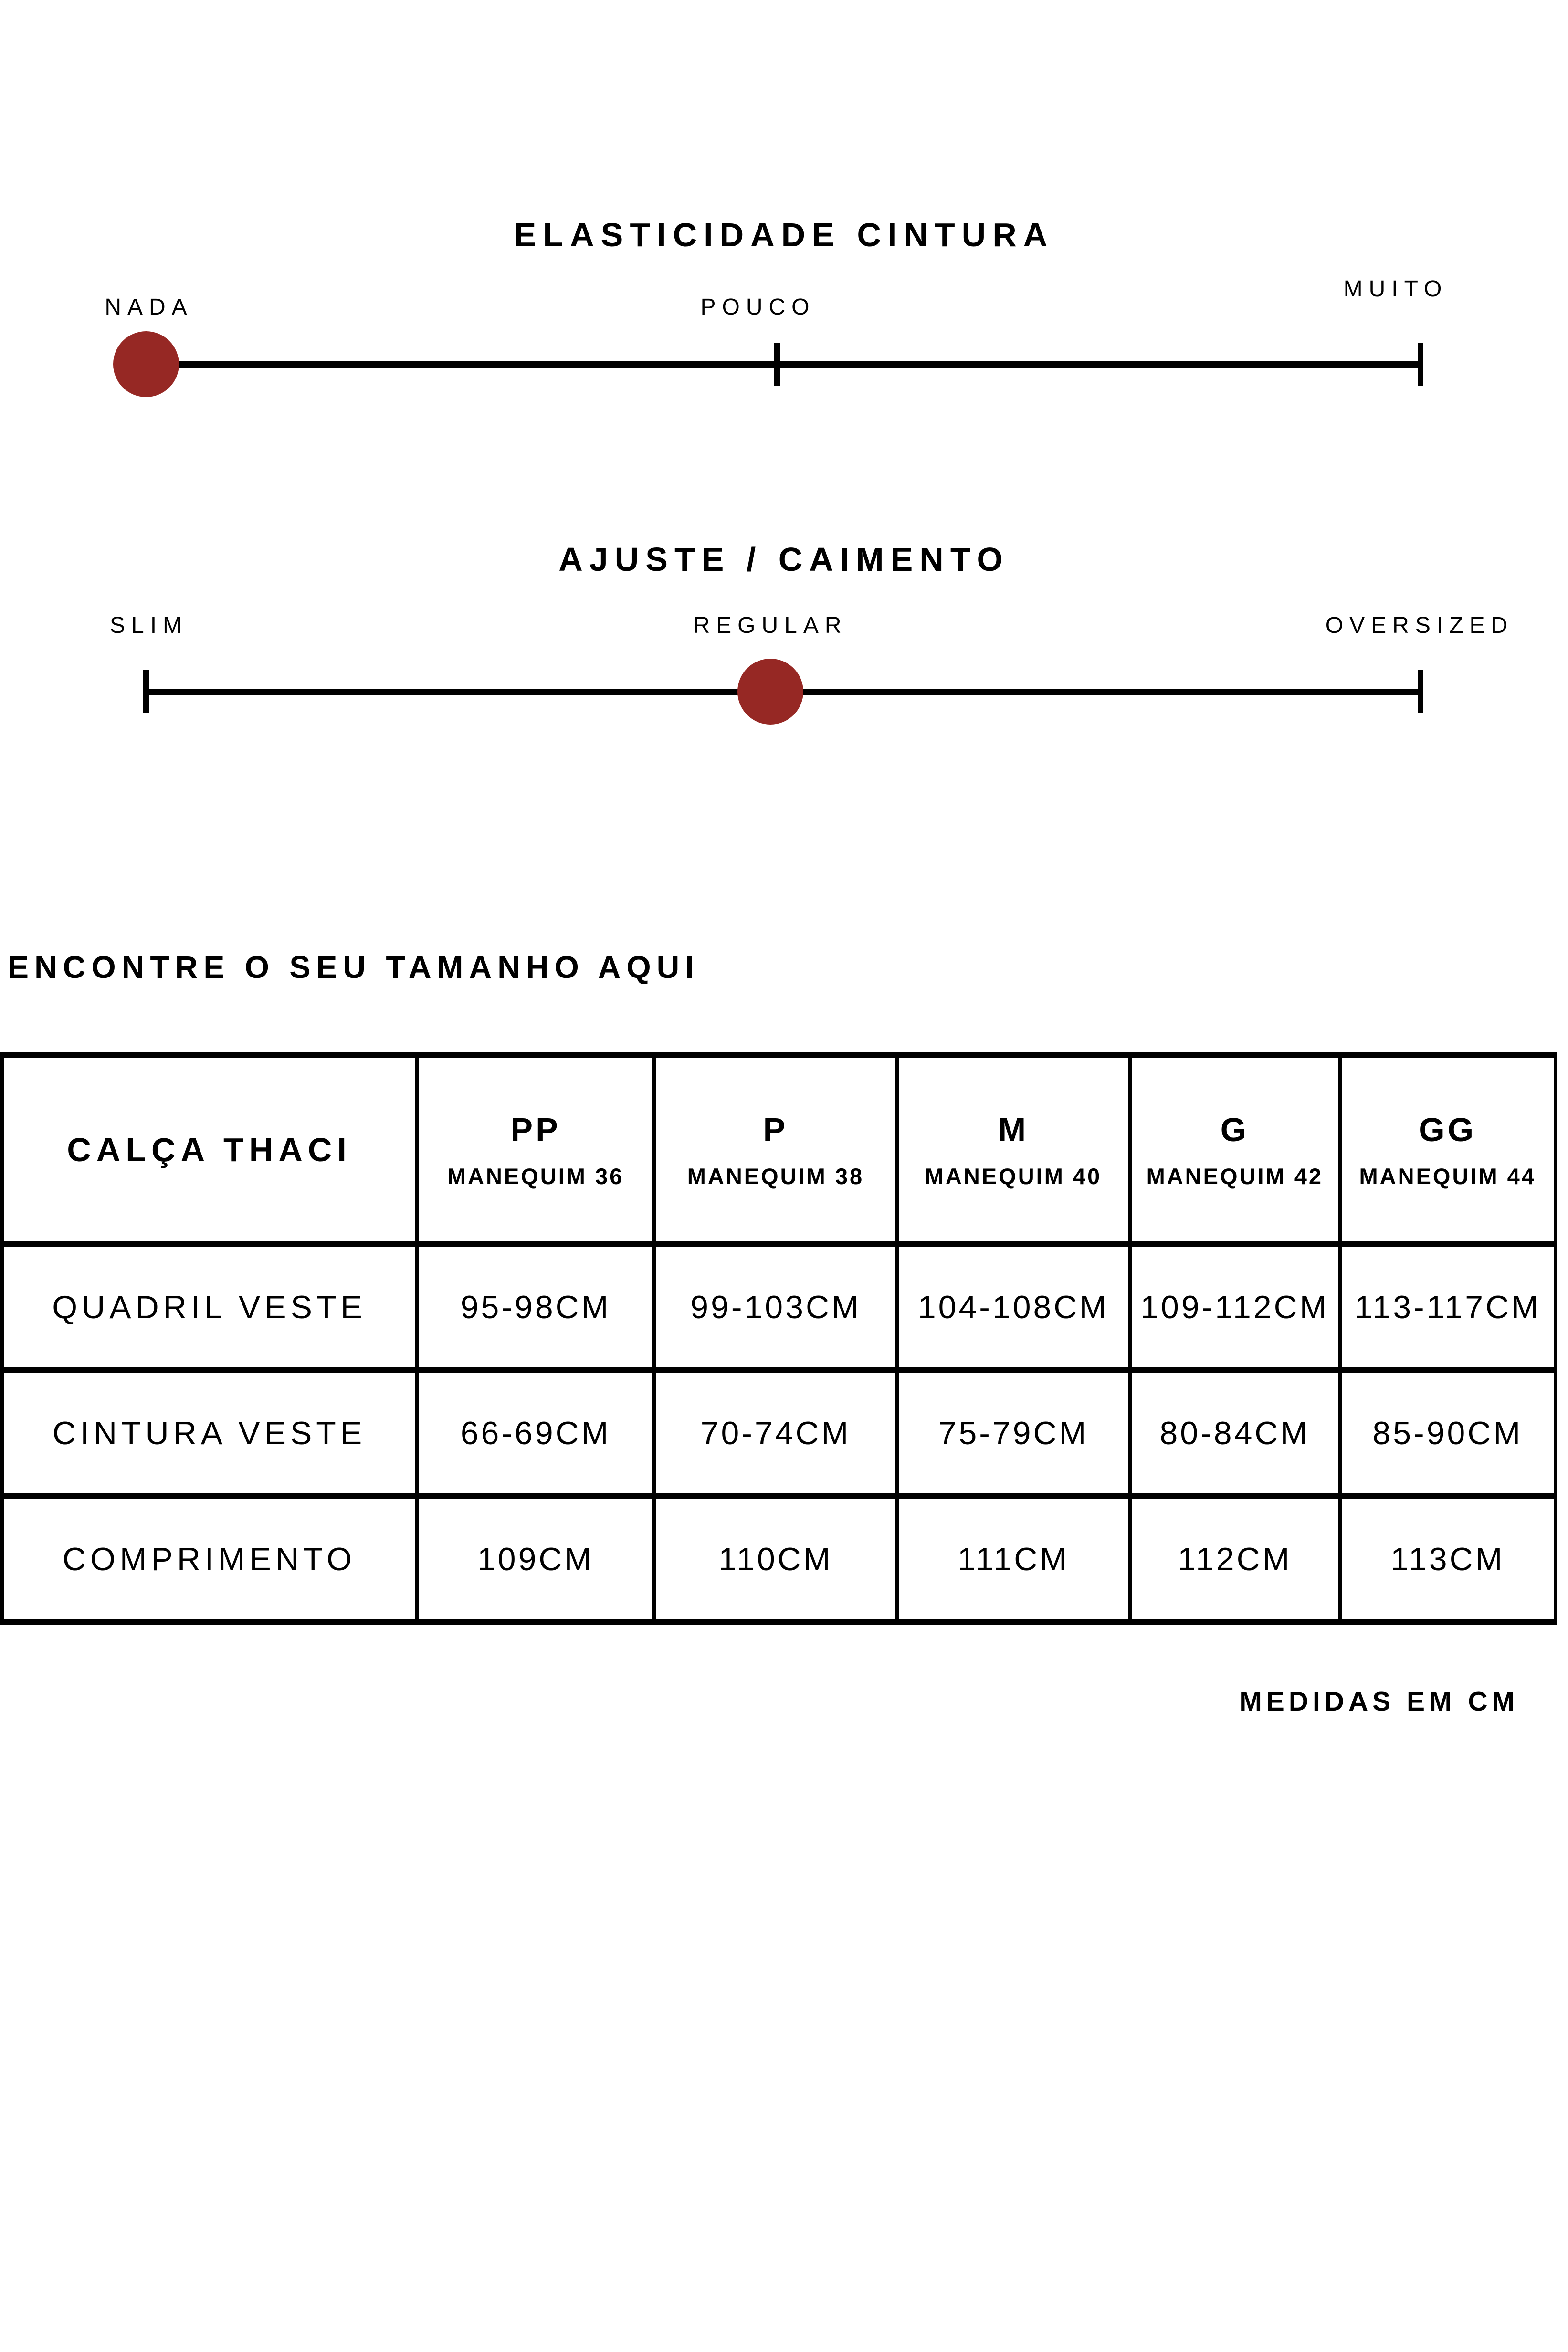  I want to click on slider-label-oversized: OVERSIZED, so click(1419, 626).